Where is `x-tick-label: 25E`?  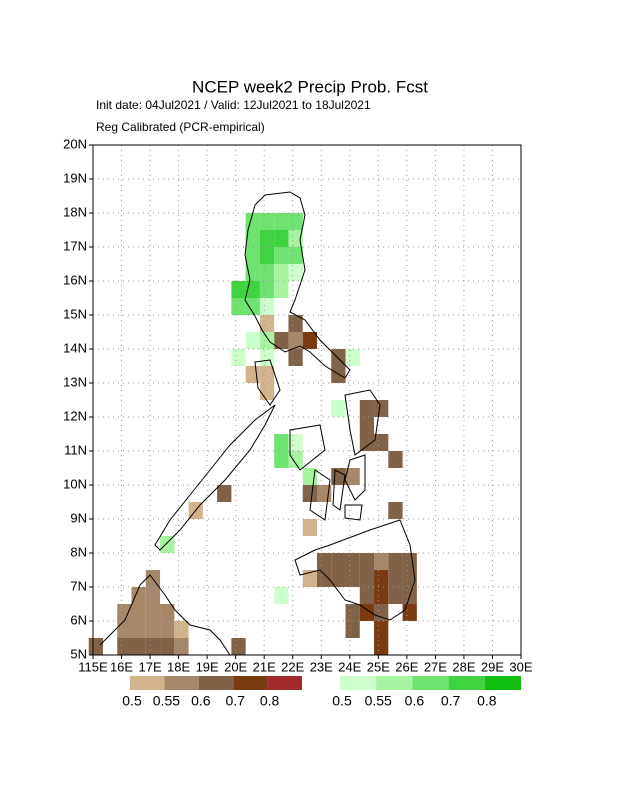 x-tick-label: 25E is located at coordinates (378, 666).